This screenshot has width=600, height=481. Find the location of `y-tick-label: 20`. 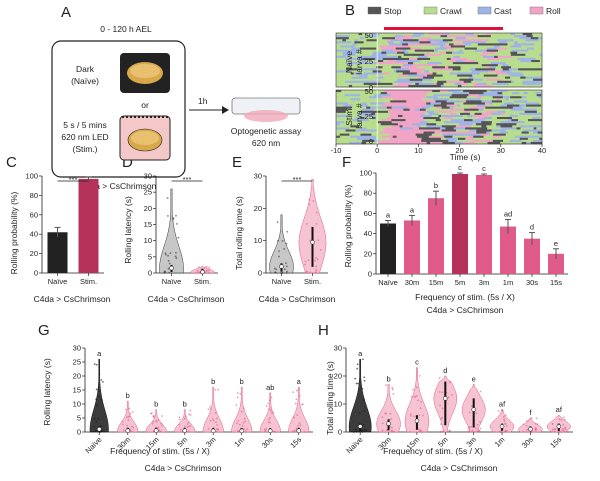

y-tick-label: 20 is located at coordinates (338, 376).